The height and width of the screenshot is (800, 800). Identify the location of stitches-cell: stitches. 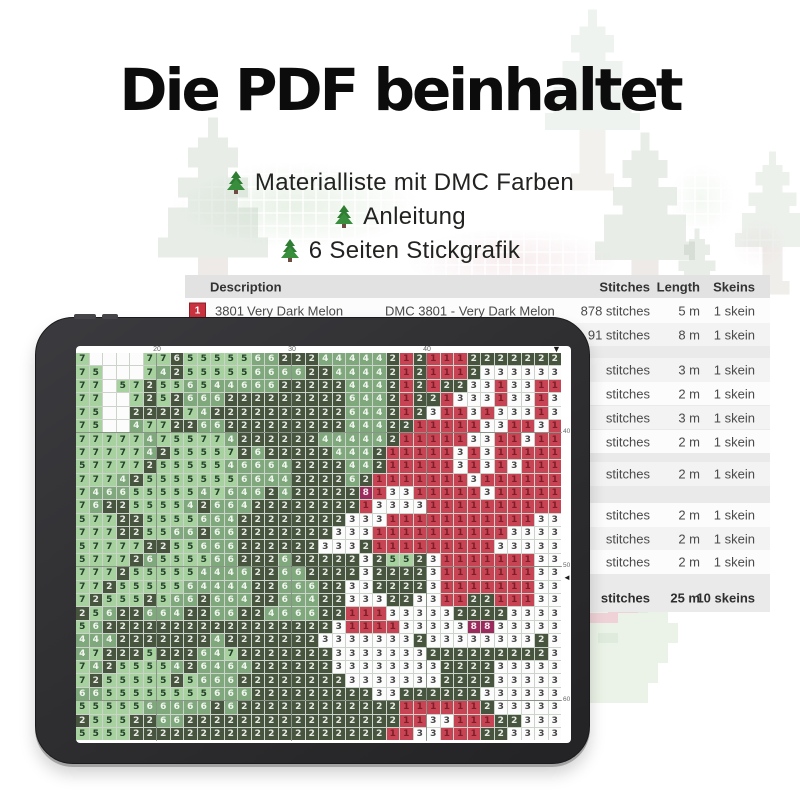
(627, 417).